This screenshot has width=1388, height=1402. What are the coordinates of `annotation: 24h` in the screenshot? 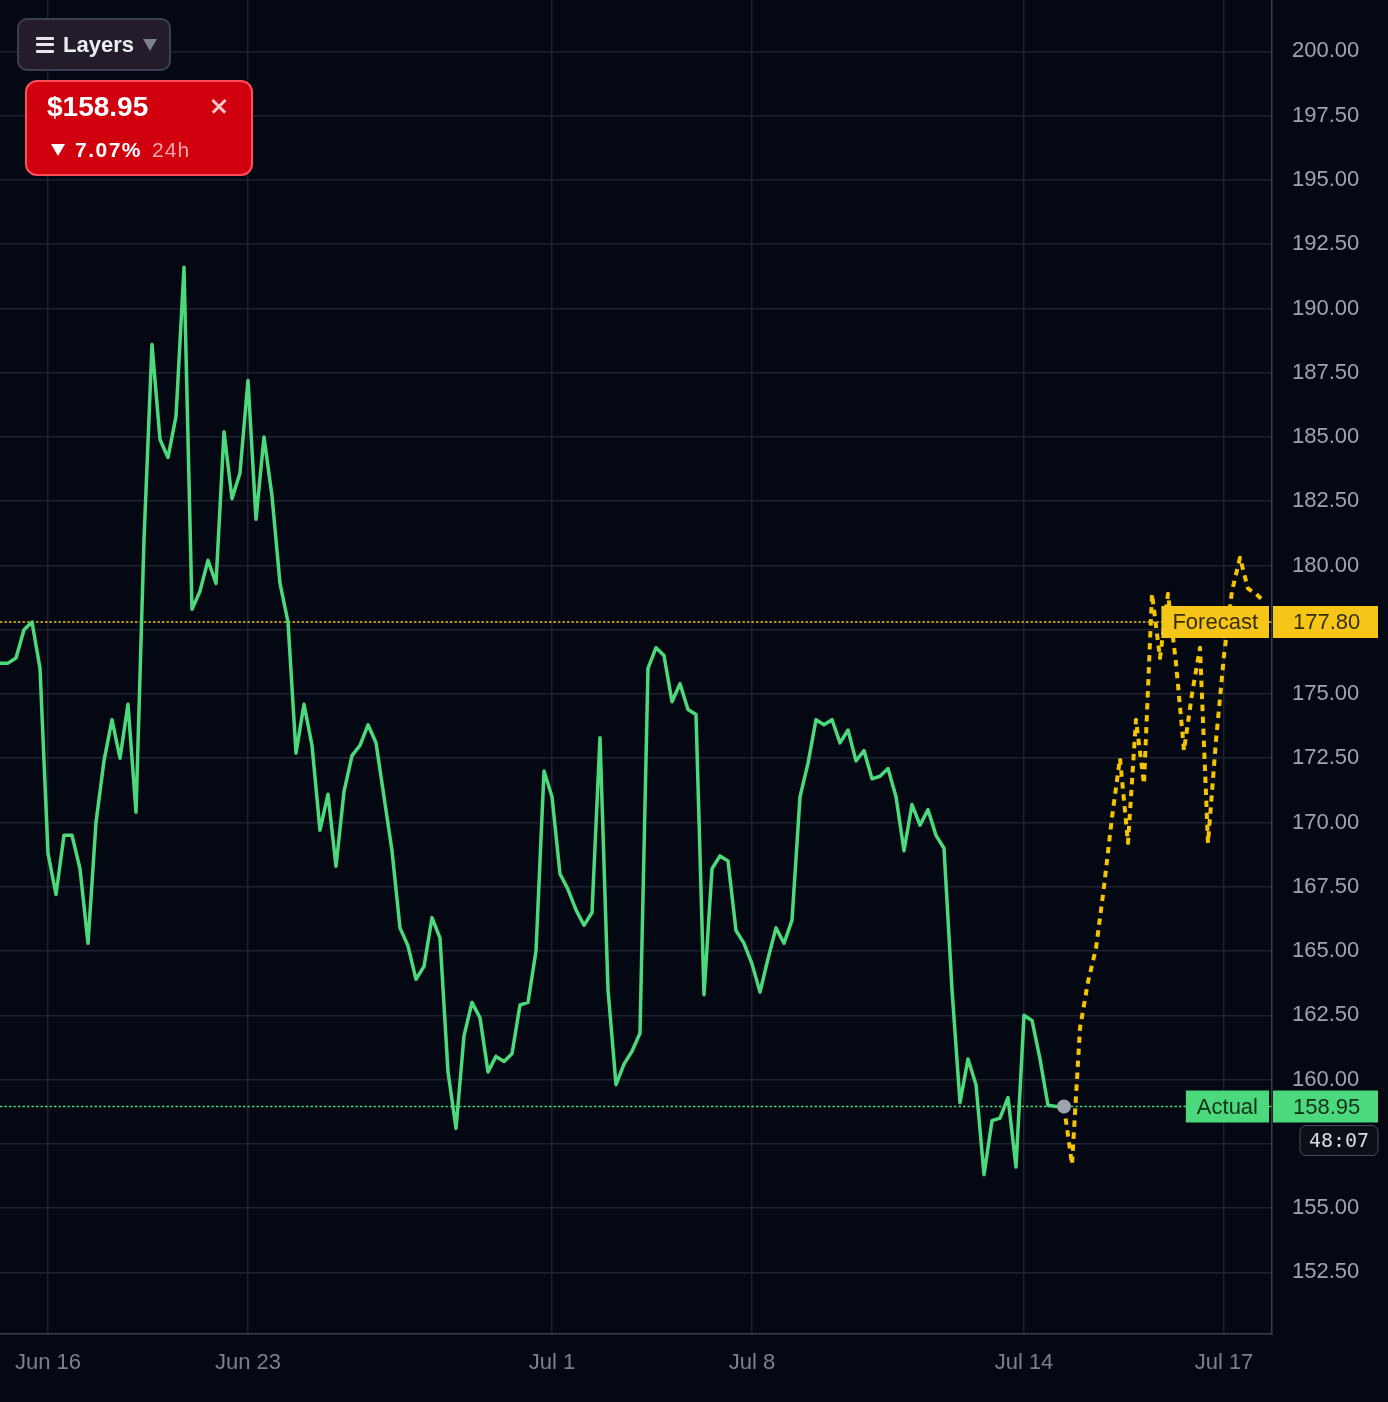 It's located at (171, 150).